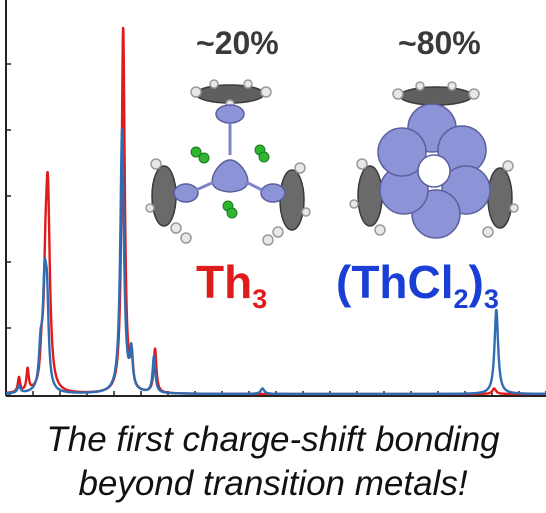  I want to click on caption-line-1: The first charge-shift bonding, so click(273, 439).